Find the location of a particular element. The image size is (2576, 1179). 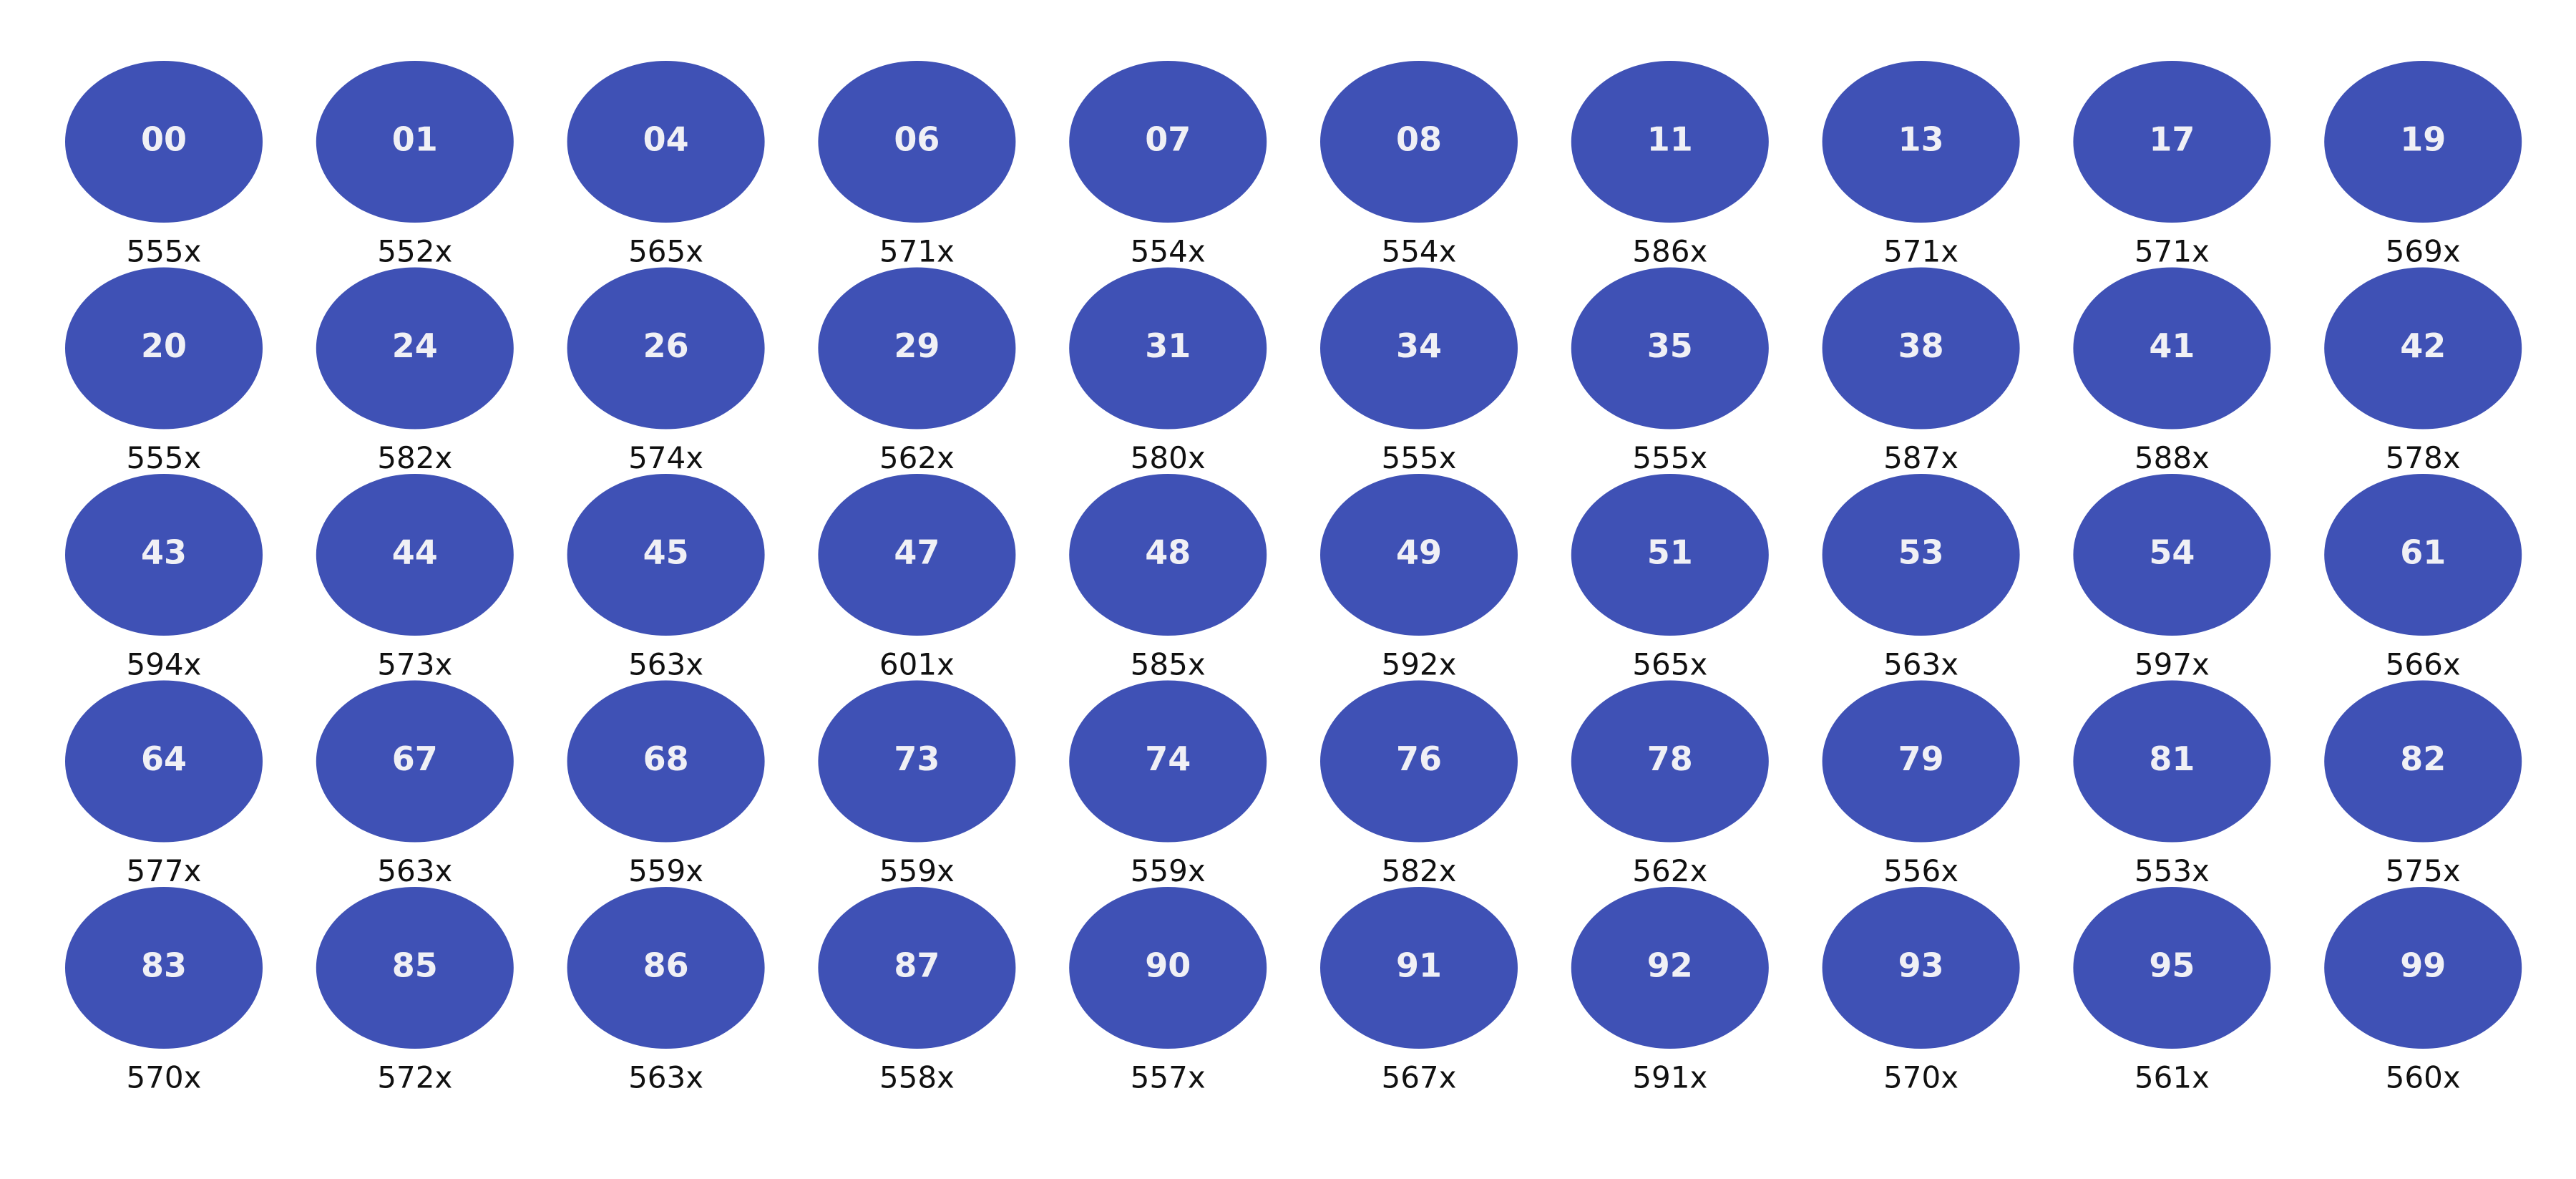

ball-number: 92 is located at coordinates (1670, 966).